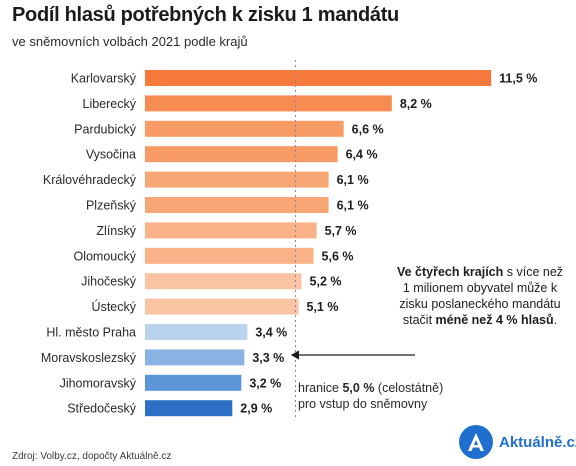 Image resolution: width=576 pixels, height=466 pixels. What do you see at coordinates (109, 282) in the screenshot?
I see `category-label: Jihočeský` at bounding box center [109, 282].